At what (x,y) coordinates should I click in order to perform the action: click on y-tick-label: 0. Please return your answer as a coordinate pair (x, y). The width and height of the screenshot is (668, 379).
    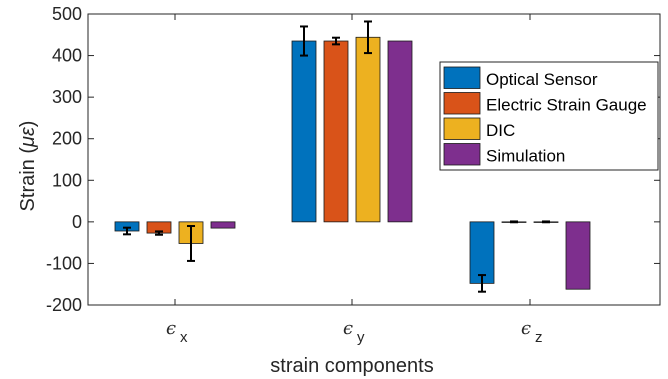
    Looking at the image, I should click on (77, 222).